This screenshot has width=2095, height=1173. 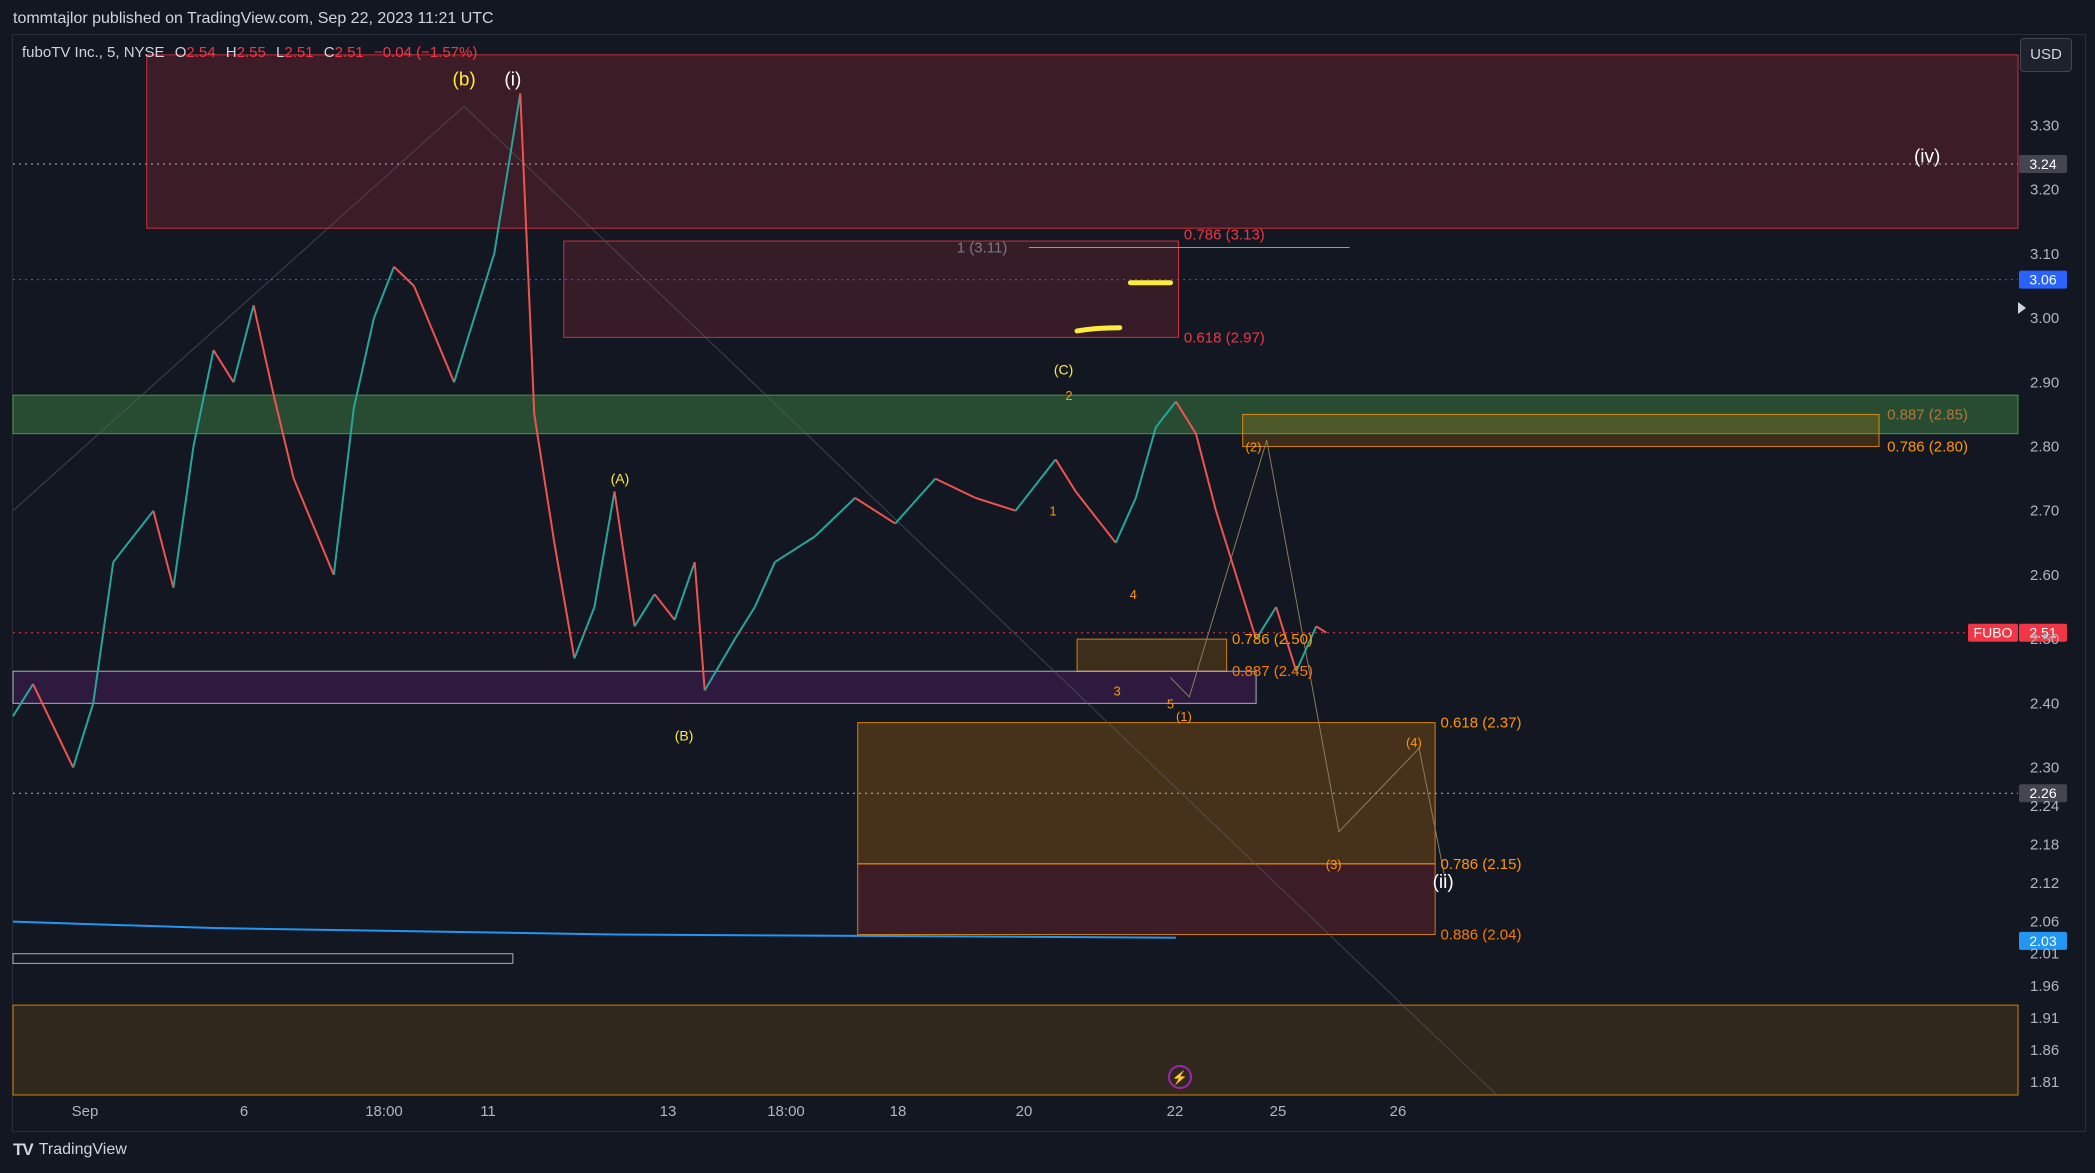 I want to click on y-axis-tick: 2.30, so click(x=2044, y=768).